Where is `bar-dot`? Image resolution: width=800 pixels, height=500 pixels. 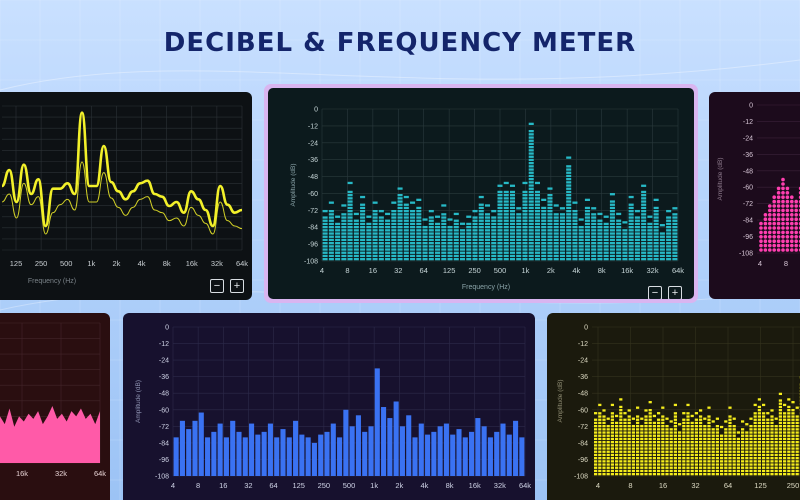
bar-dot is located at coordinates (796, 232).